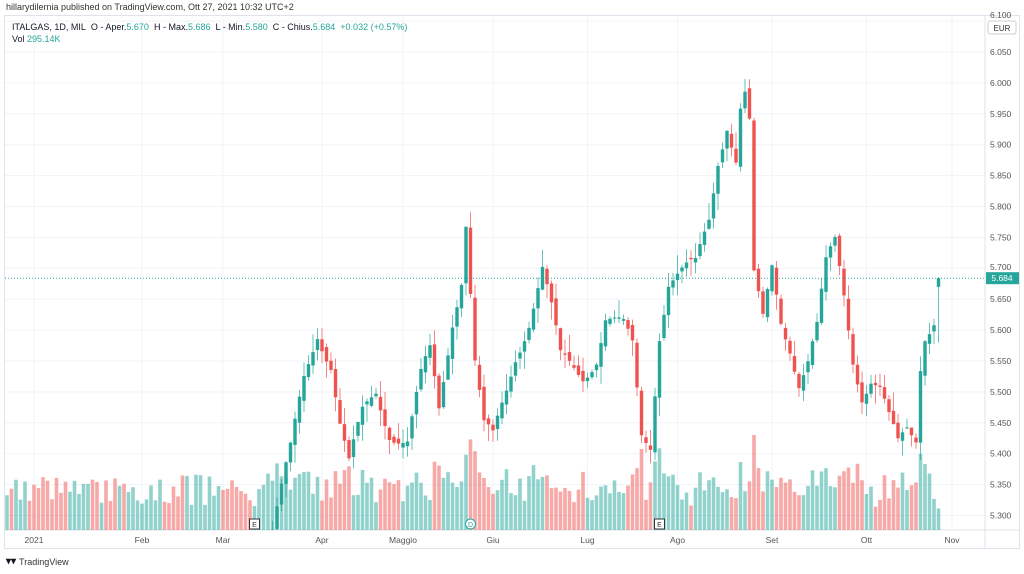 This screenshot has width=1024, height=574. What do you see at coordinates (677, 540) in the screenshot?
I see `time-tick: Ago` at bounding box center [677, 540].